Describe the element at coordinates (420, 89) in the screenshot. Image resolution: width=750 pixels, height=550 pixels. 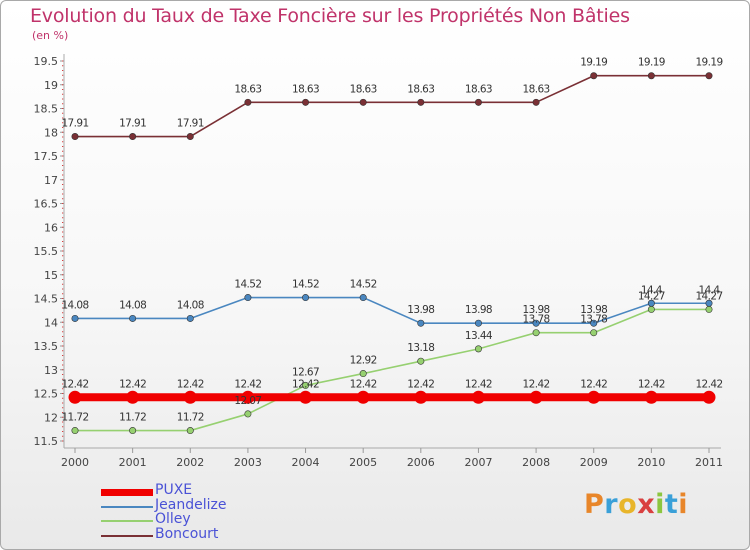
I see `data-label: 18.63` at that location.